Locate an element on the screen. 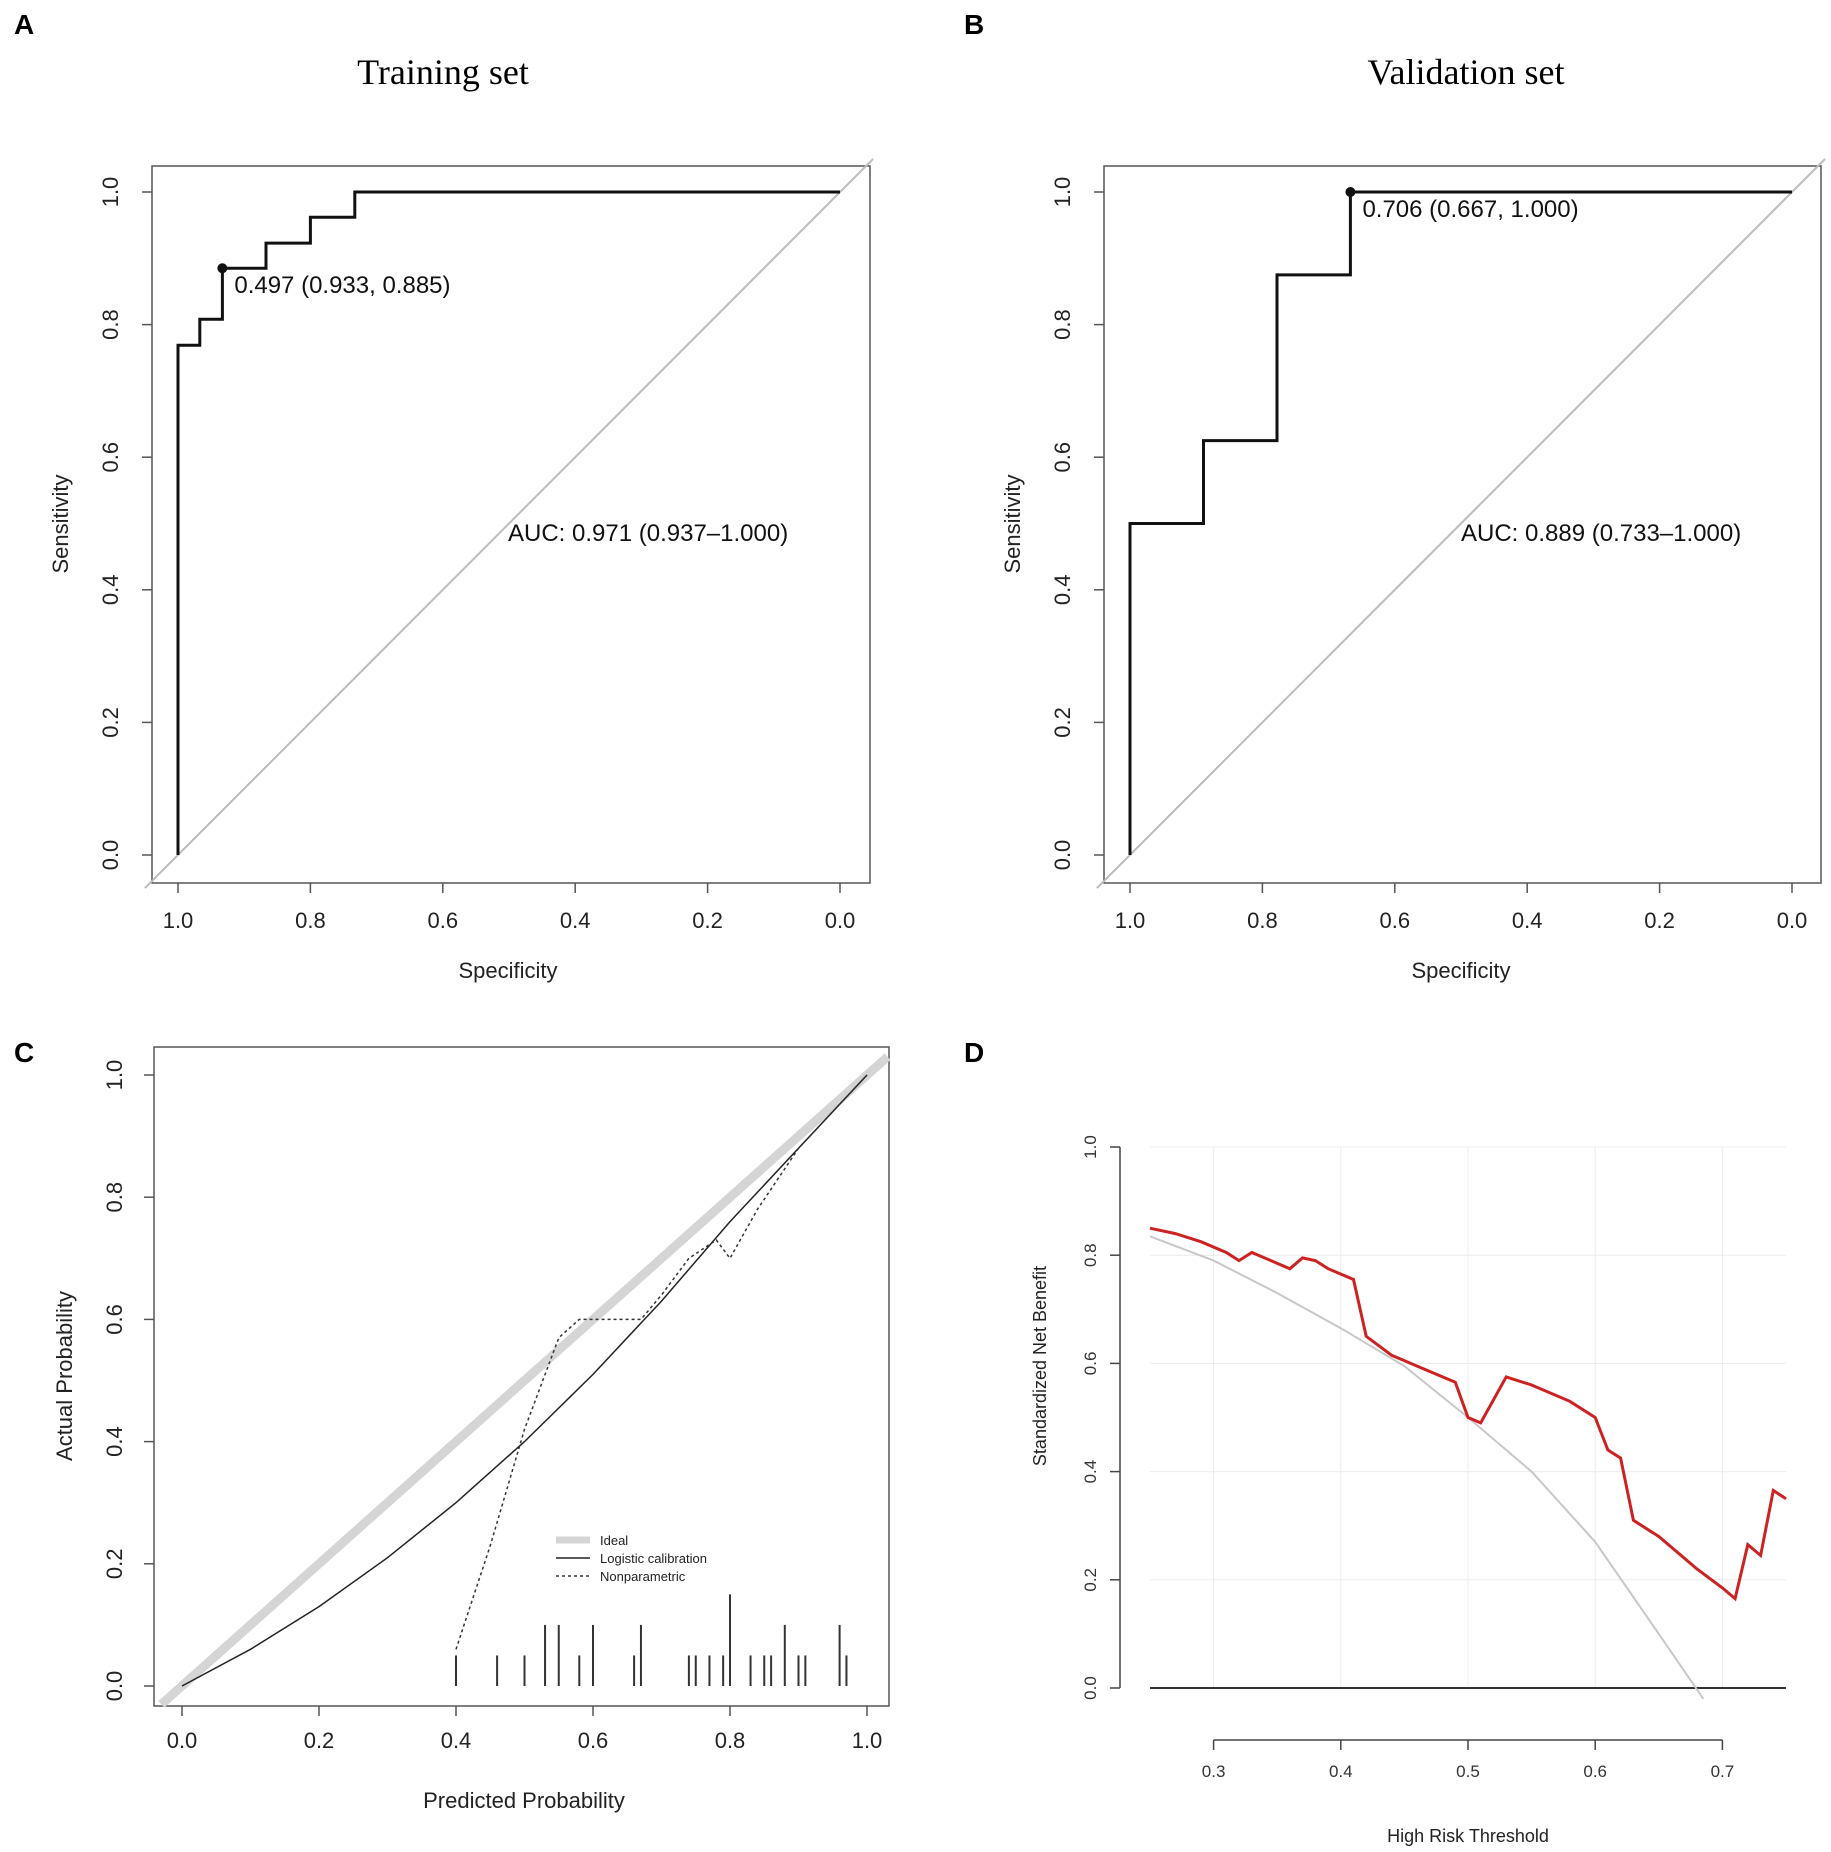  model-net-benefit-line is located at coordinates (1468, 1414).